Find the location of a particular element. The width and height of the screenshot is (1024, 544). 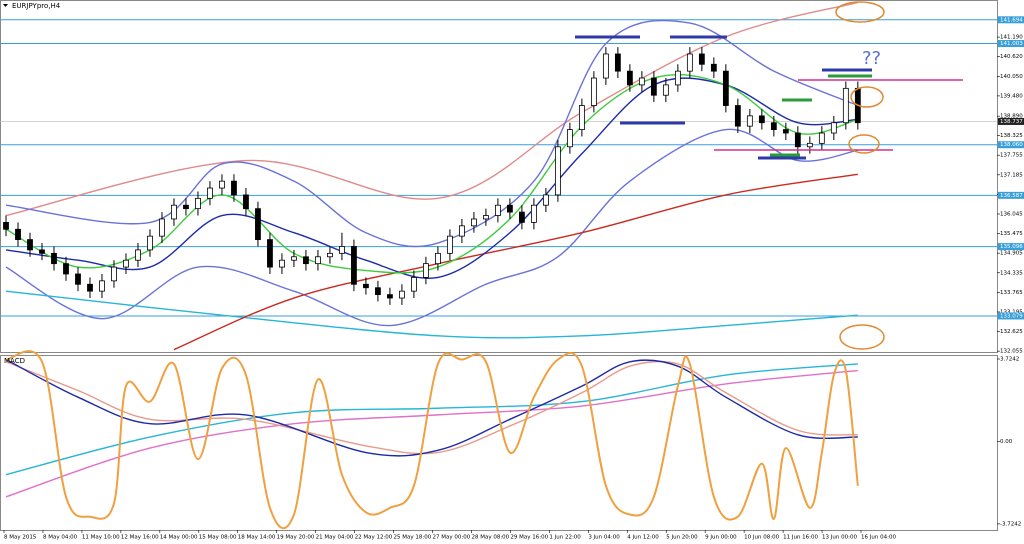

y-tick-label: 132.625 is located at coordinates (1011, 332).